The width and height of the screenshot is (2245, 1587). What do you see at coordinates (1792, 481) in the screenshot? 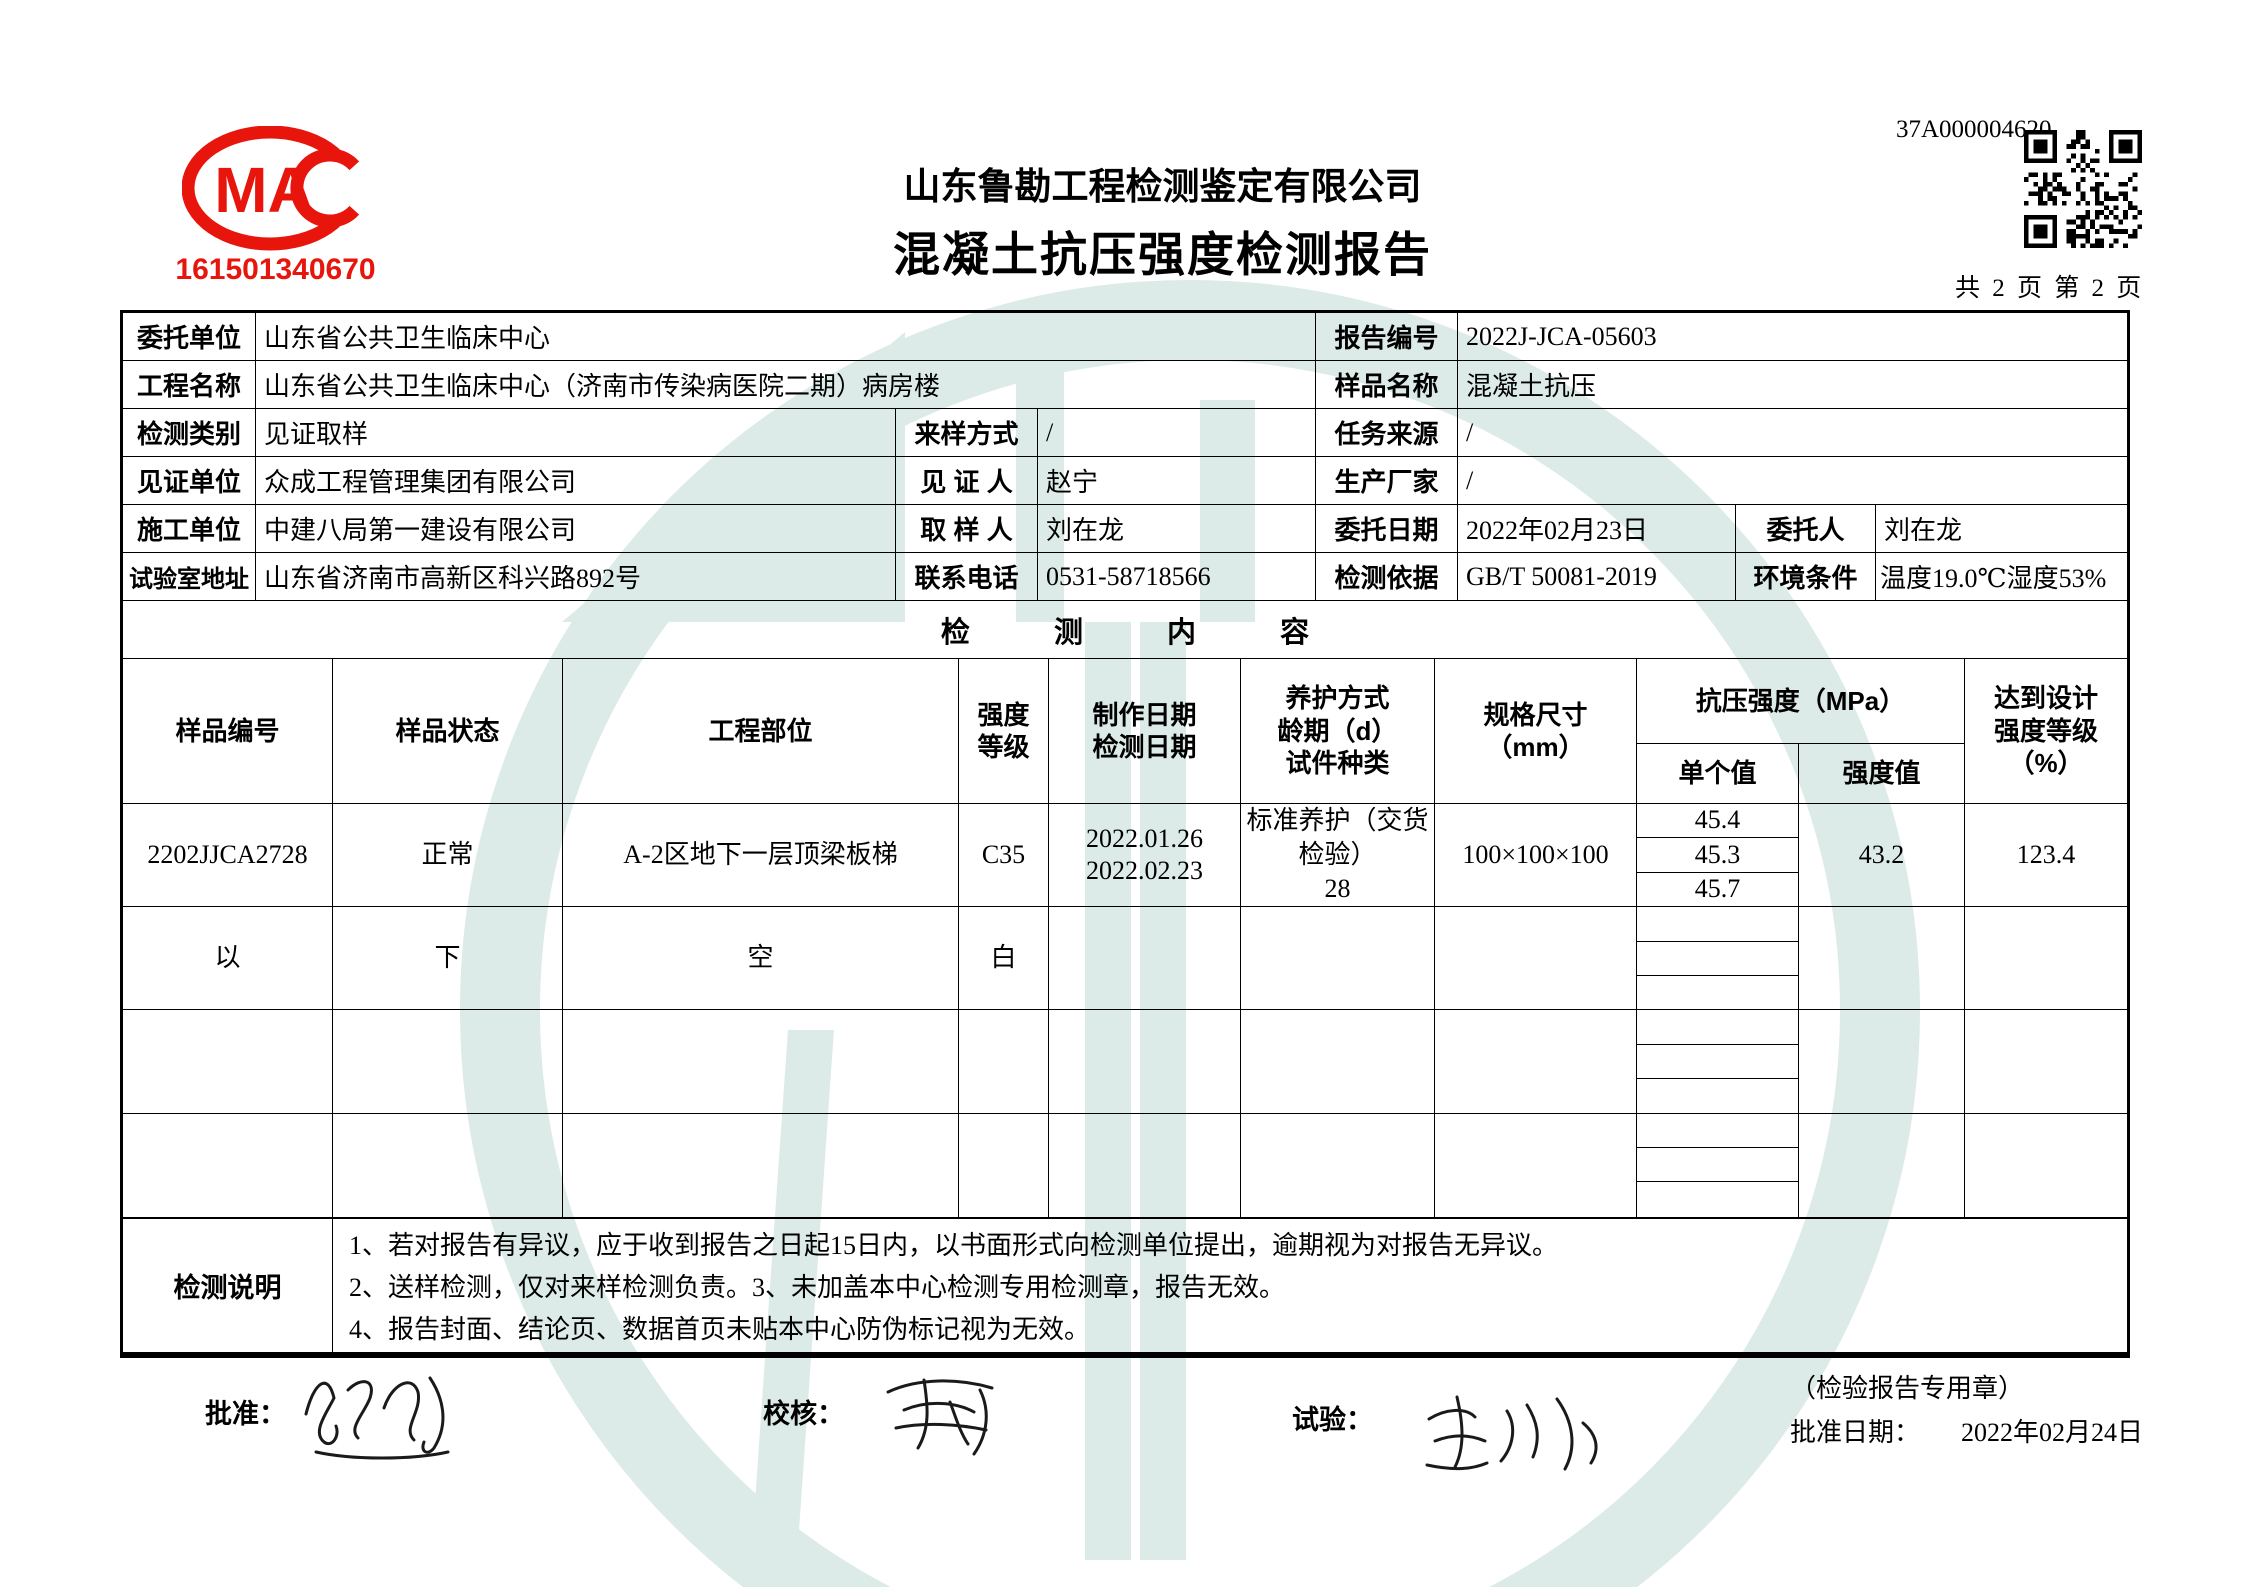
I see `info-value-manufacturer: /` at bounding box center [1792, 481].